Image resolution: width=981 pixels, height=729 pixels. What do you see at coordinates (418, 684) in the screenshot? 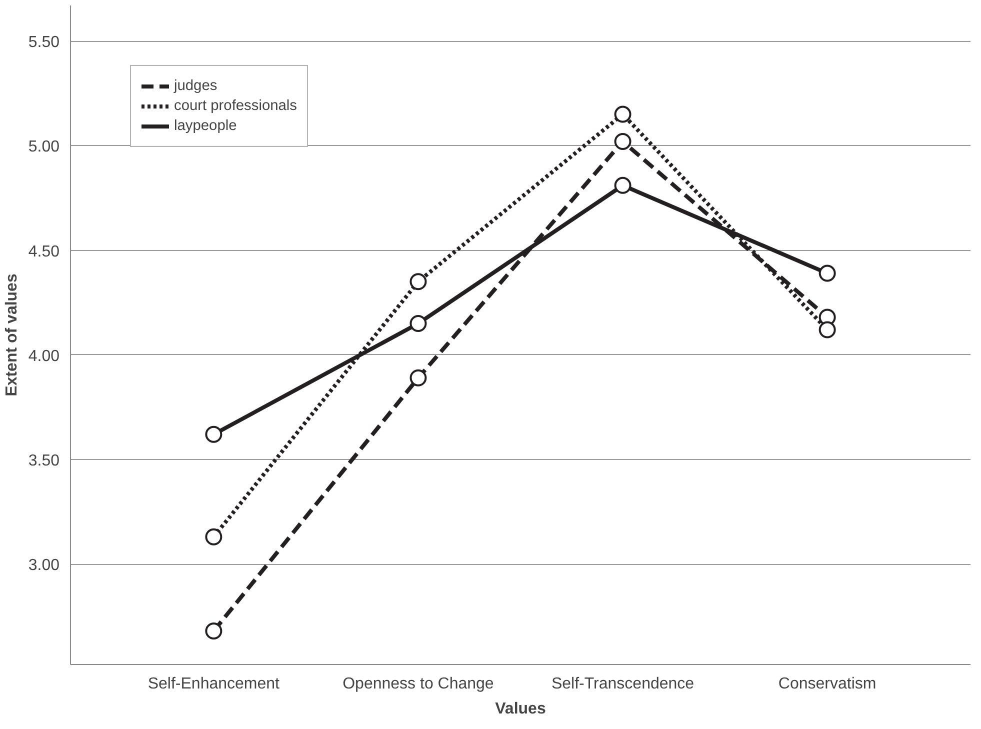
I see `x-tick-label: Openness to Change` at bounding box center [418, 684].